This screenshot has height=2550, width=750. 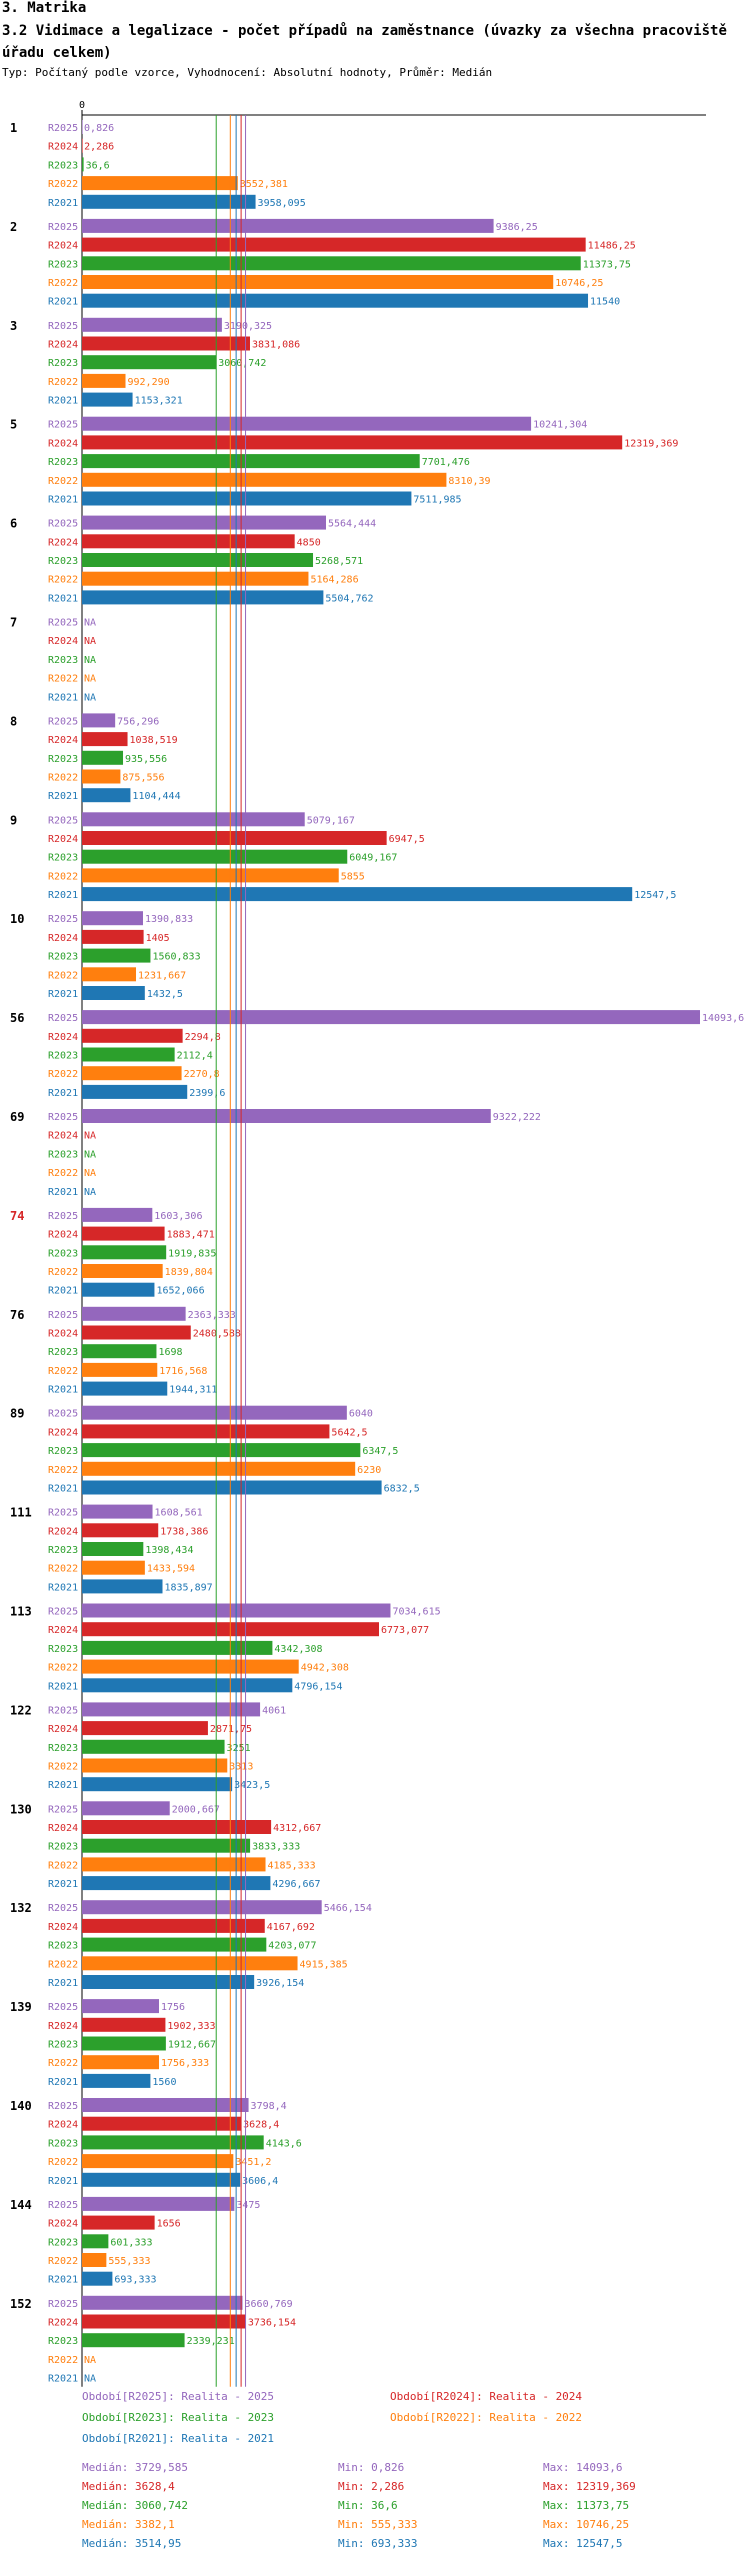 I want to click on group-label-10: 10, so click(x=17, y=919).